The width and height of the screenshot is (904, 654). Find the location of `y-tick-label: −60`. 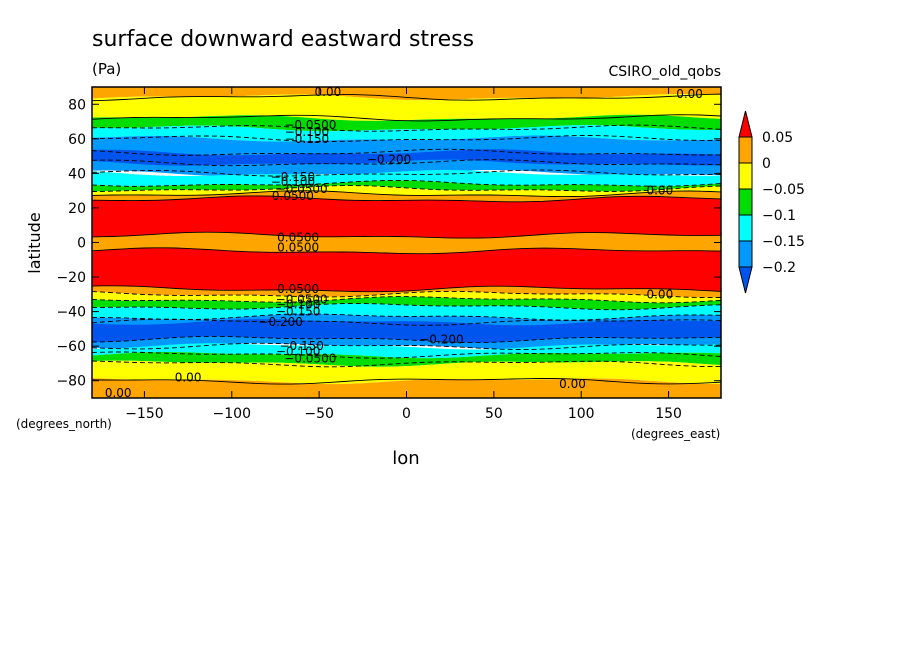

y-tick-label: −60 is located at coordinates (71, 347).